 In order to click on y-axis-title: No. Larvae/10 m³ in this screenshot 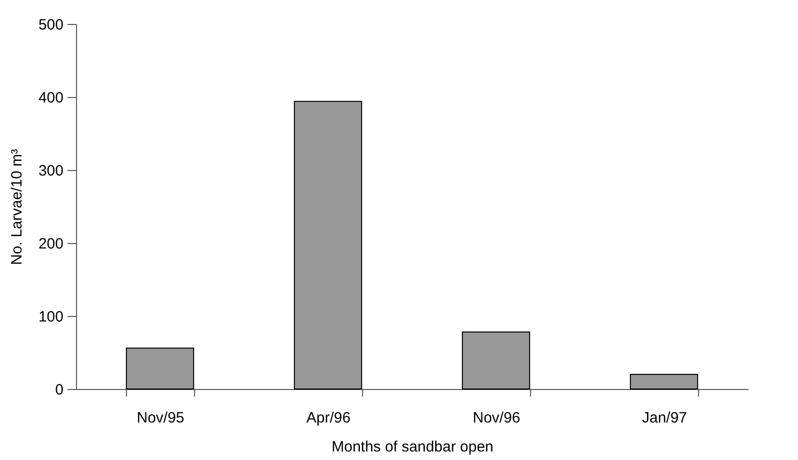, I will do `click(17, 207)`.